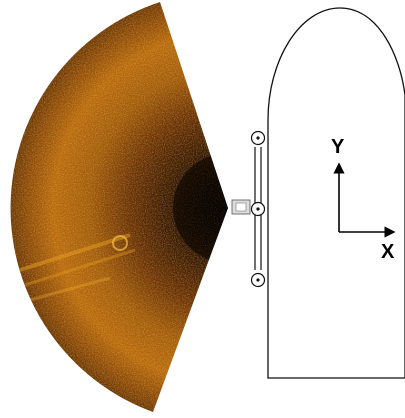  I want to click on axis-x-label: X, so click(388, 252).